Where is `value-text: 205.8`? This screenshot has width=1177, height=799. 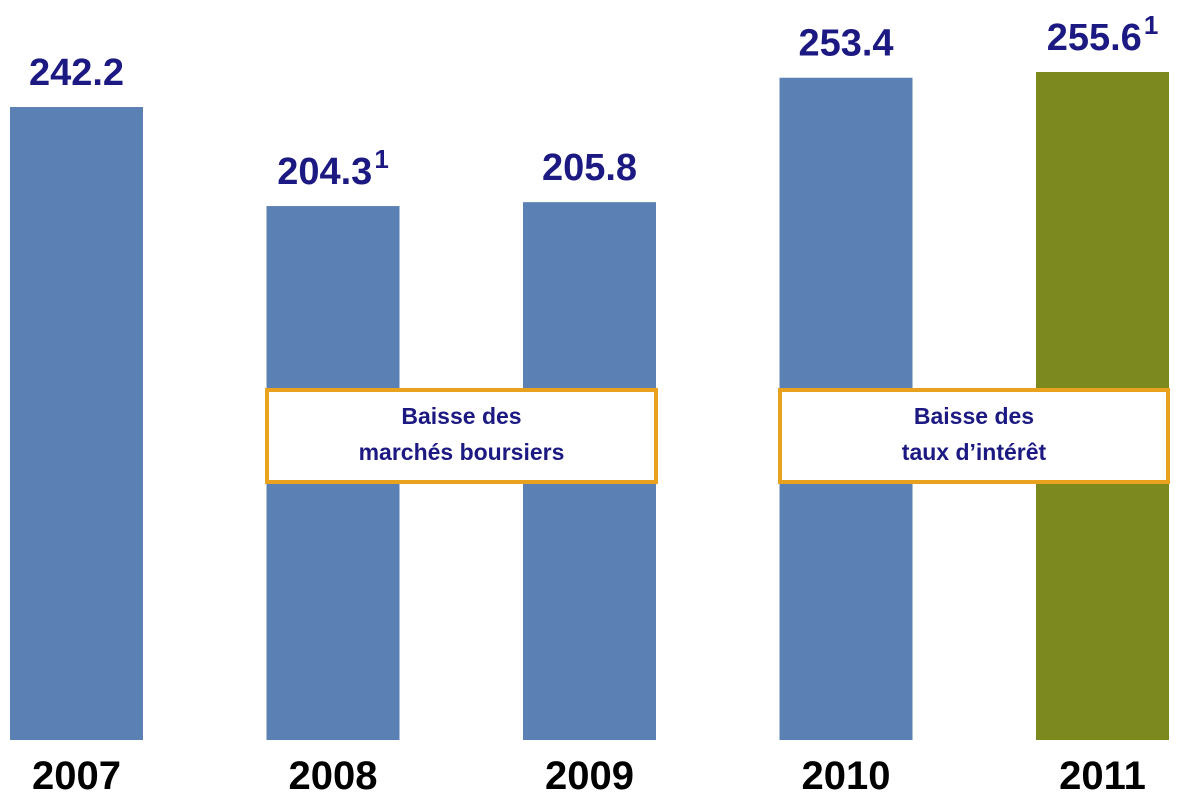
value-text: 205.8 is located at coordinates (589, 168).